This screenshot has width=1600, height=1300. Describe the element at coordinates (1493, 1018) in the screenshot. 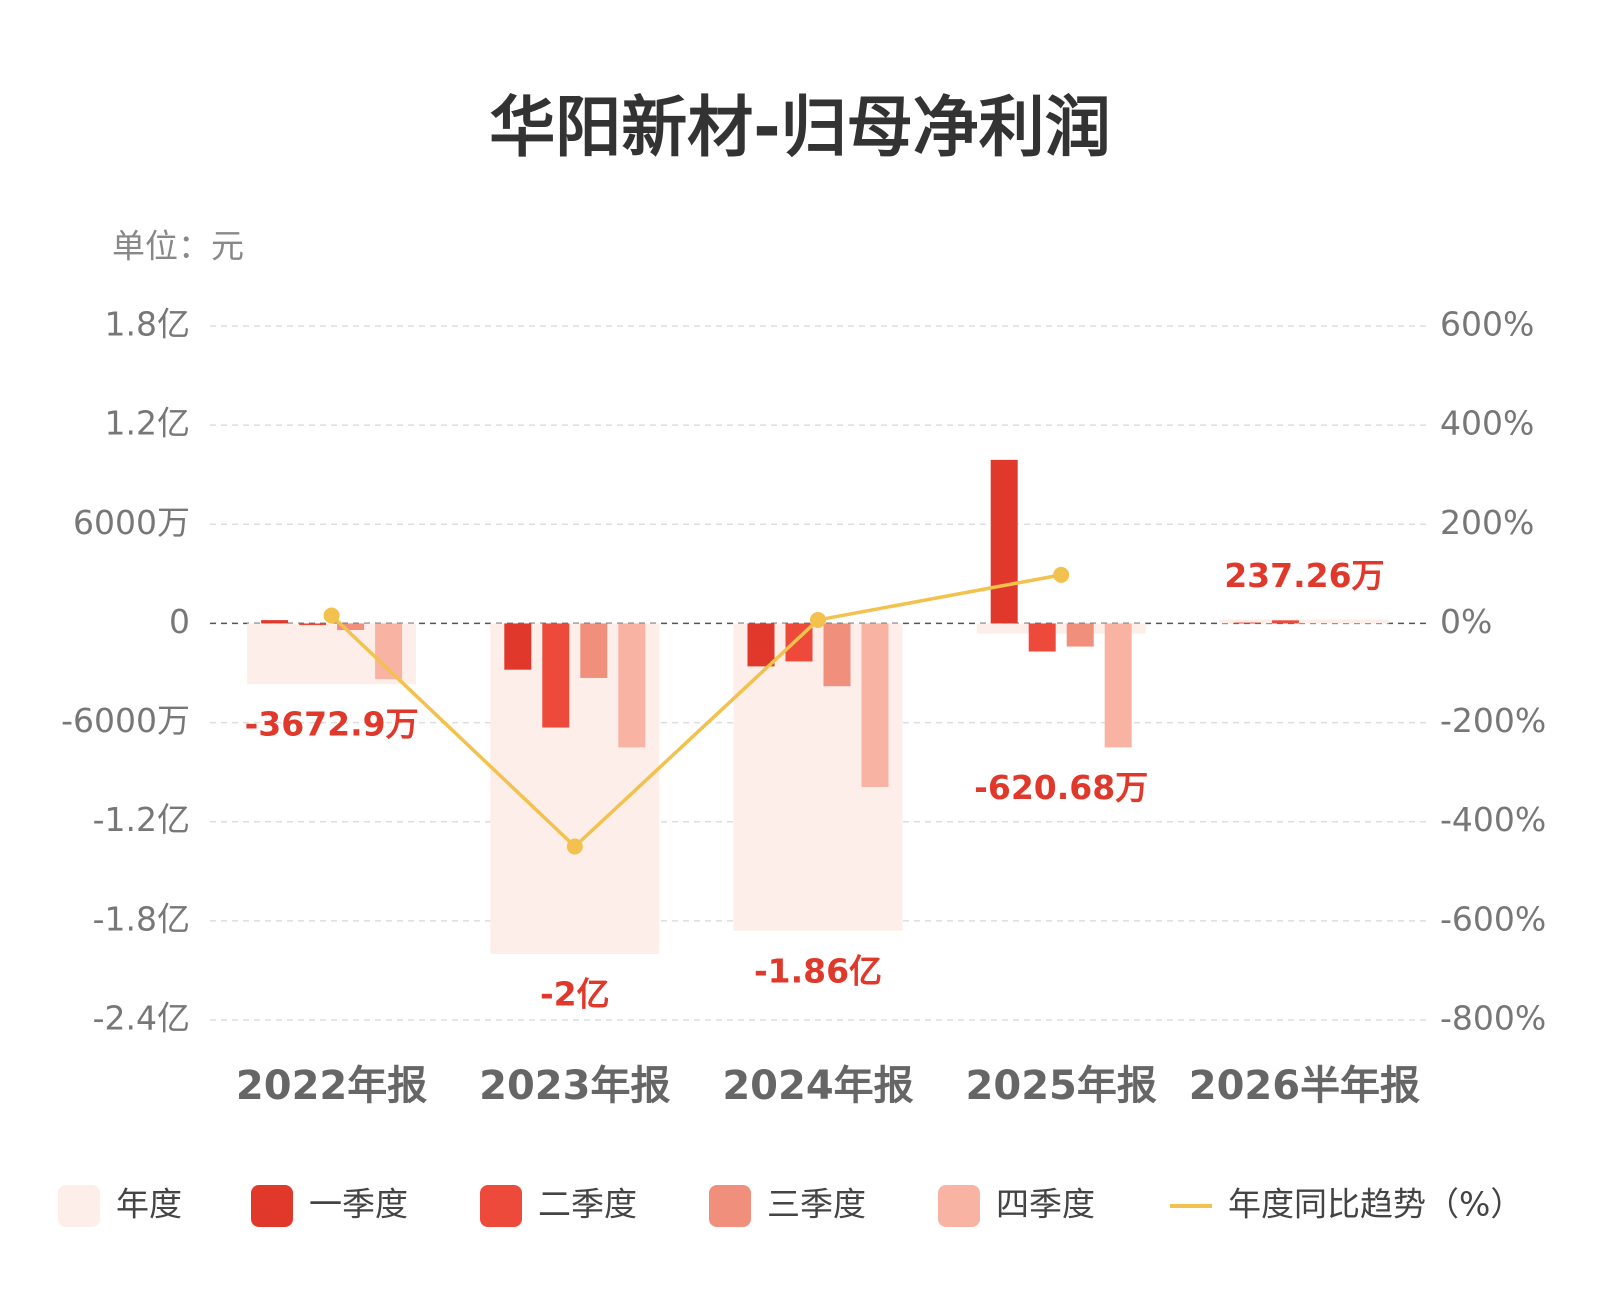

I see `y2-tick-label: -800%` at that location.